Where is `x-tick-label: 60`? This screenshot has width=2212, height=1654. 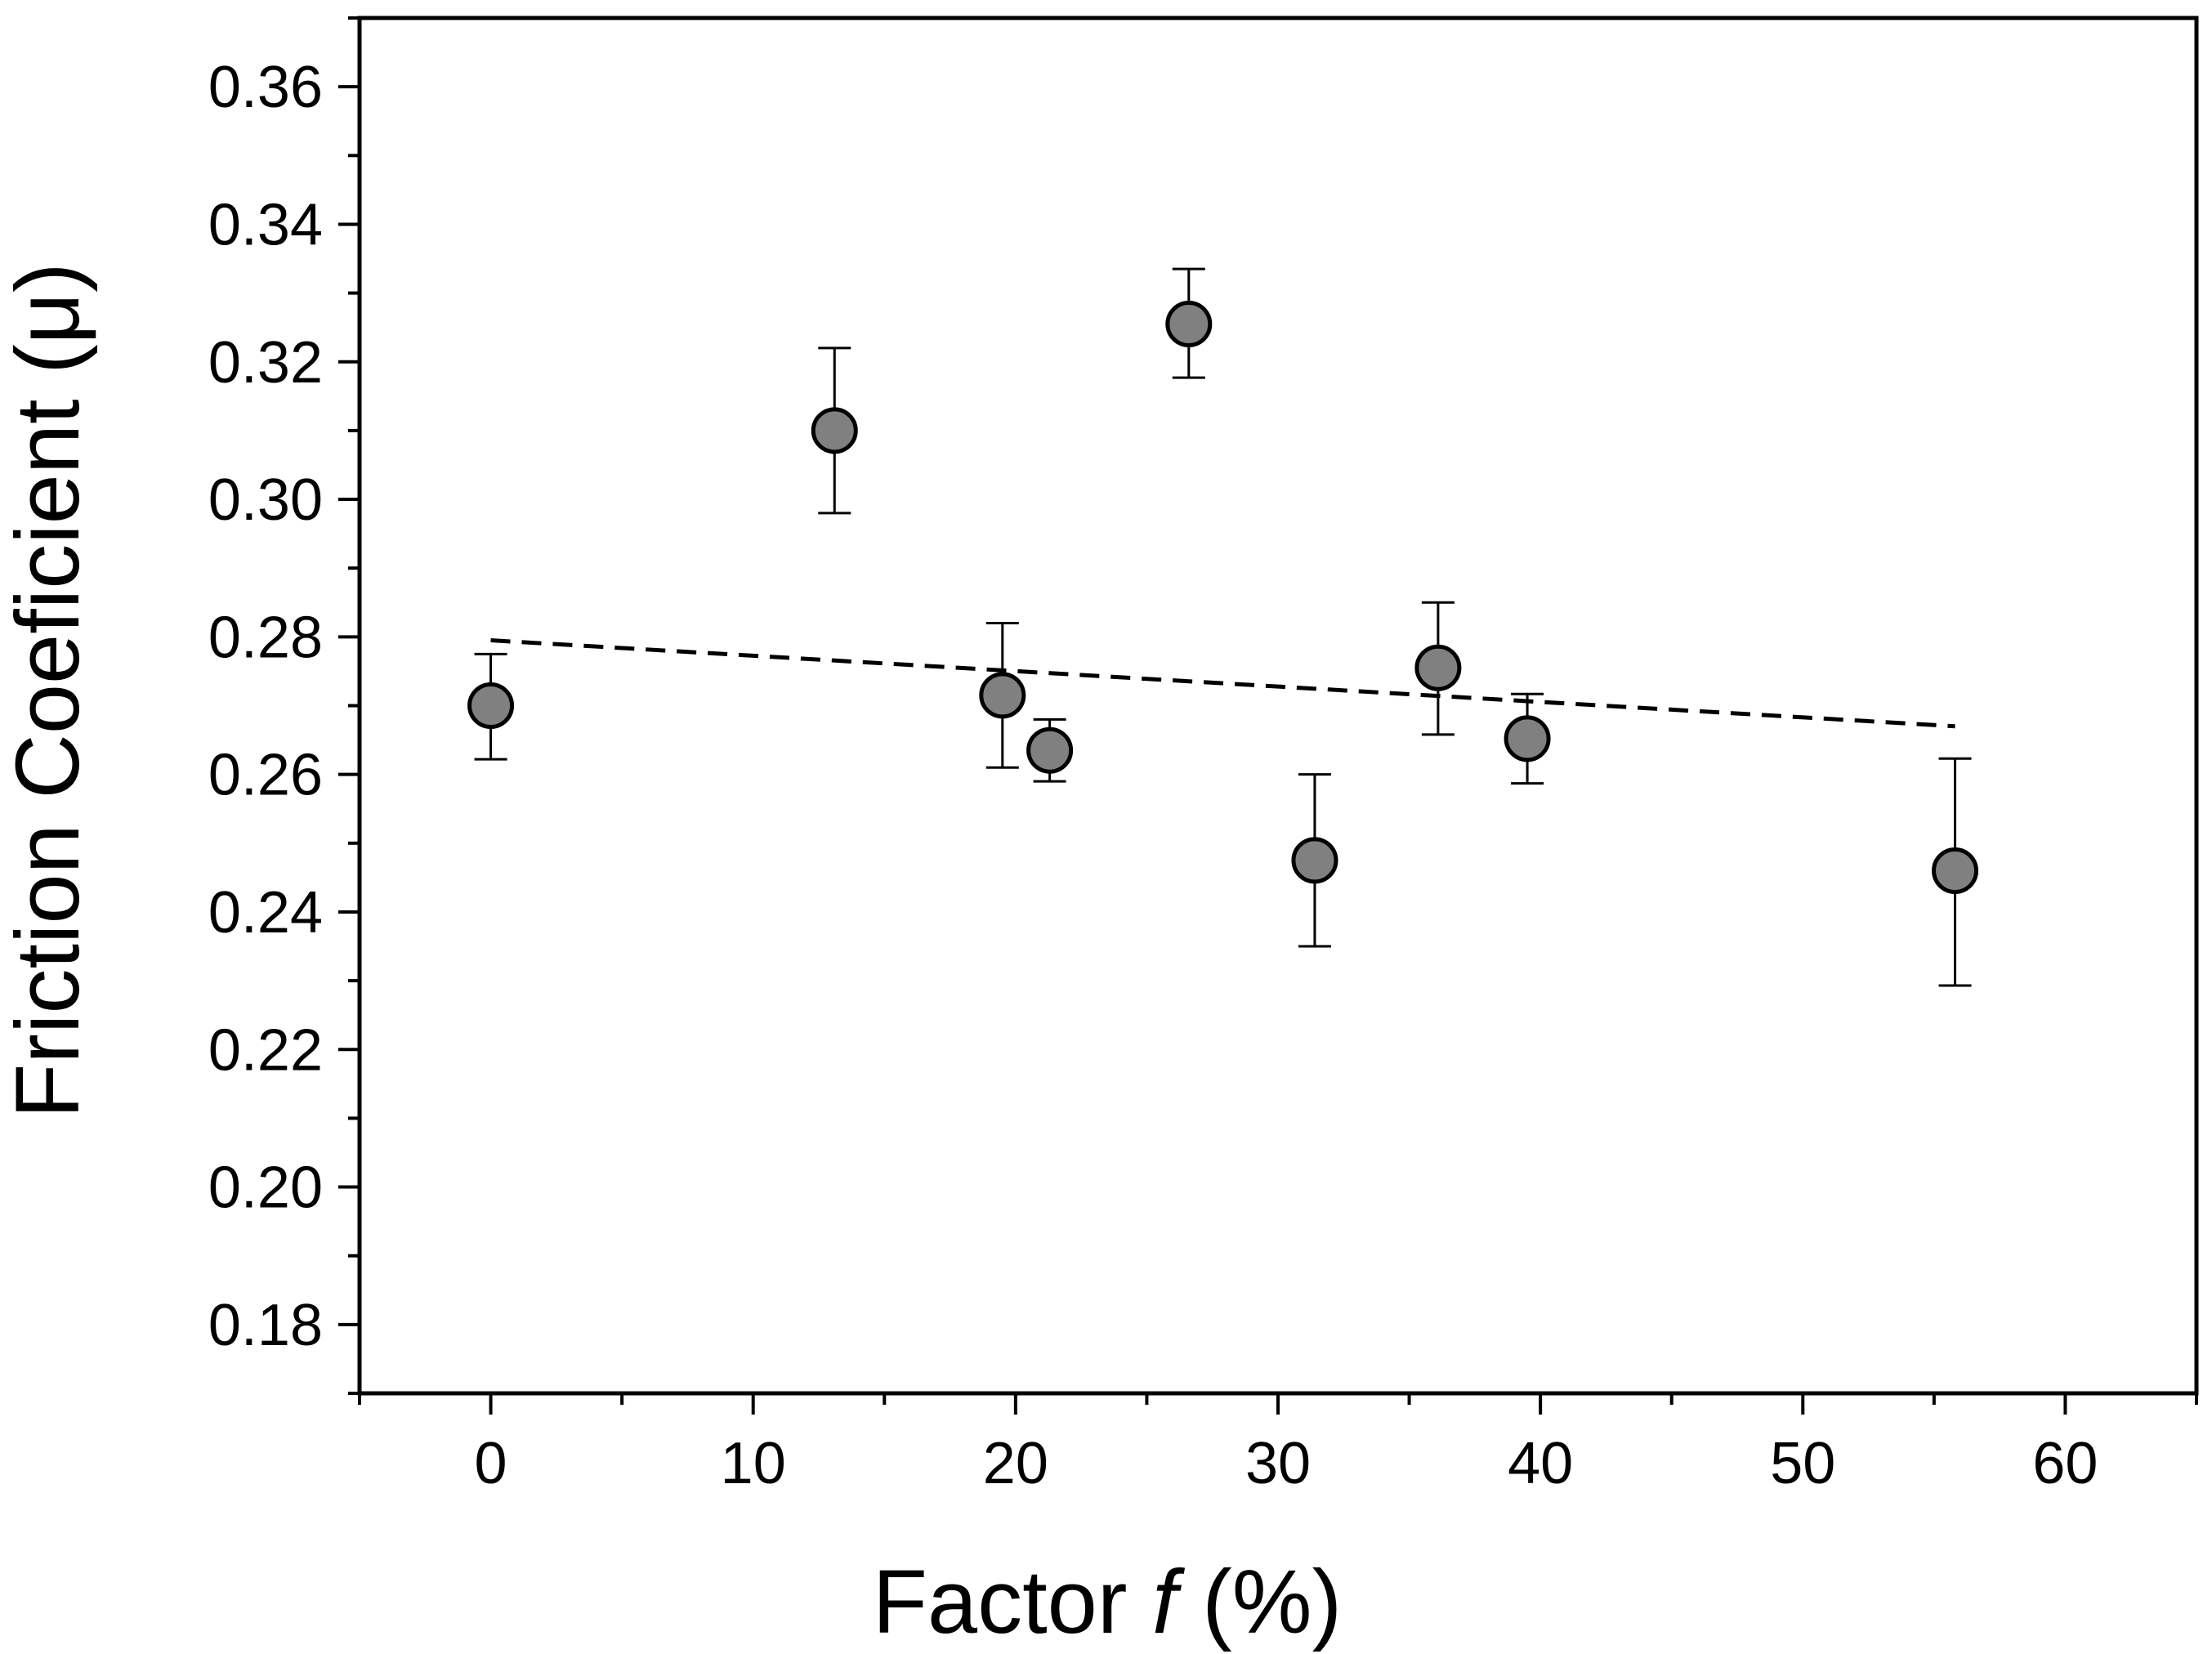 x-tick-label: 60 is located at coordinates (2065, 1464).